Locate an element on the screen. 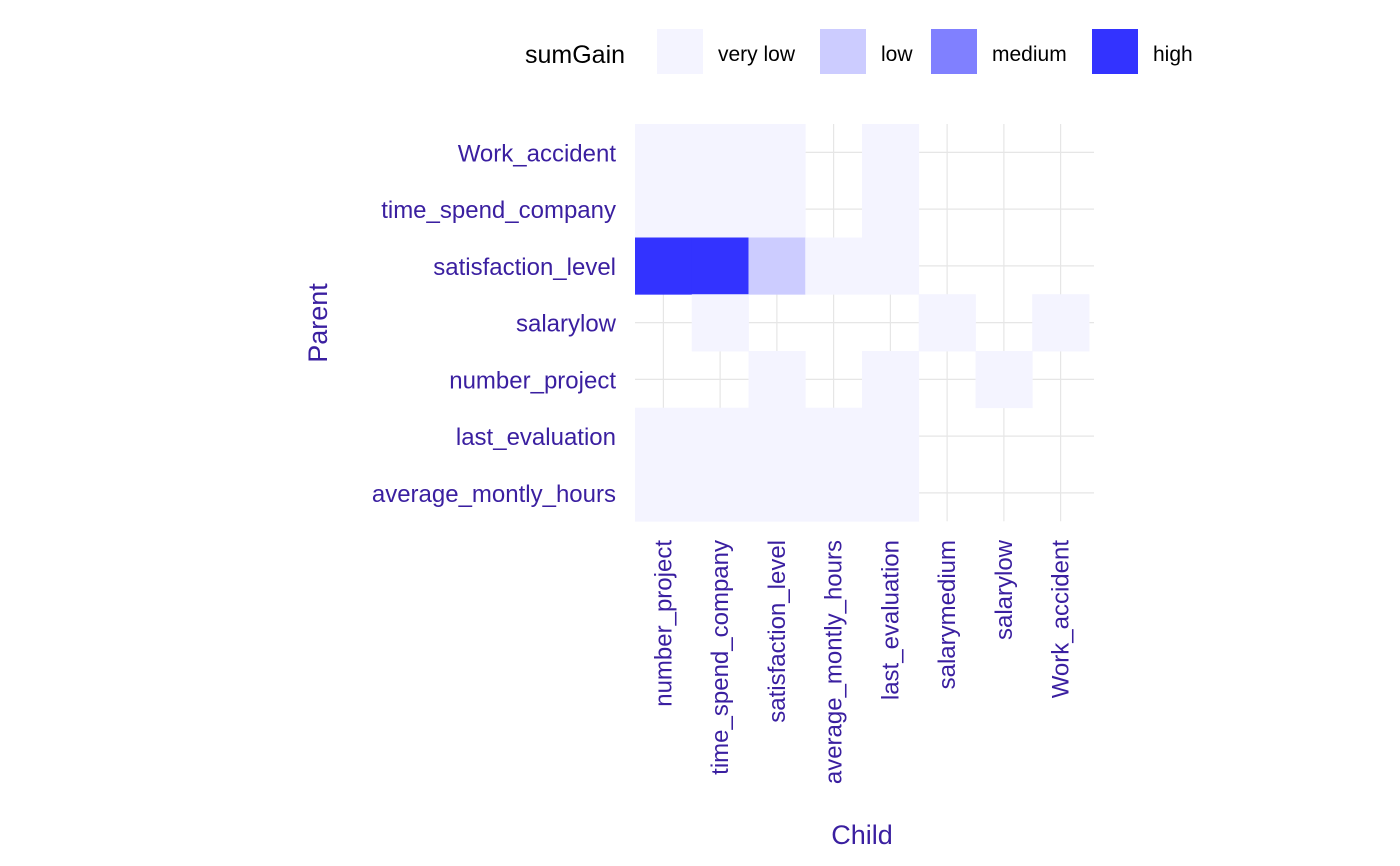 Image resolution: width=1400 pixels, height=866 pixels. y-tick-label: satisfaction_level is located at coordinates (524, 267).